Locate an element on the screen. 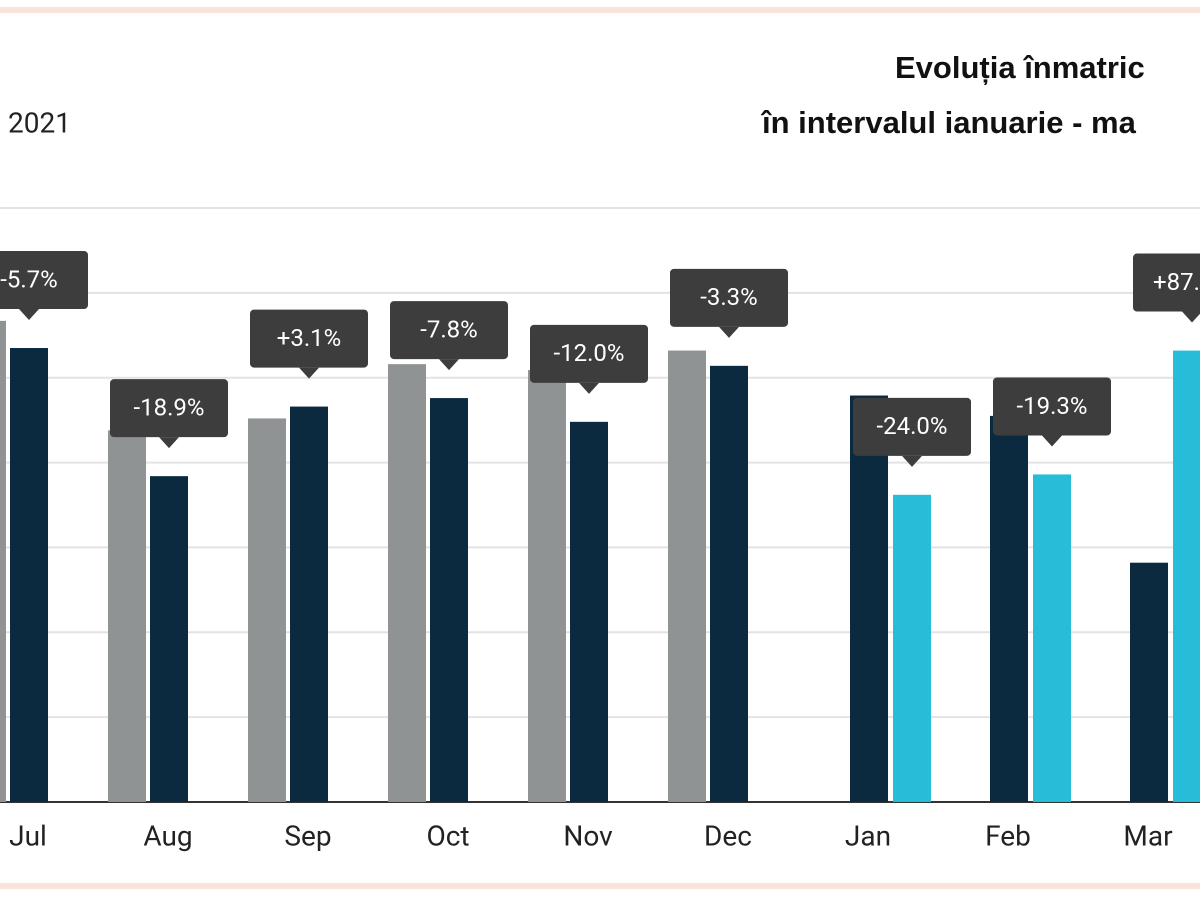  x-tick-label: Nov is located at coordinates (588, 835).